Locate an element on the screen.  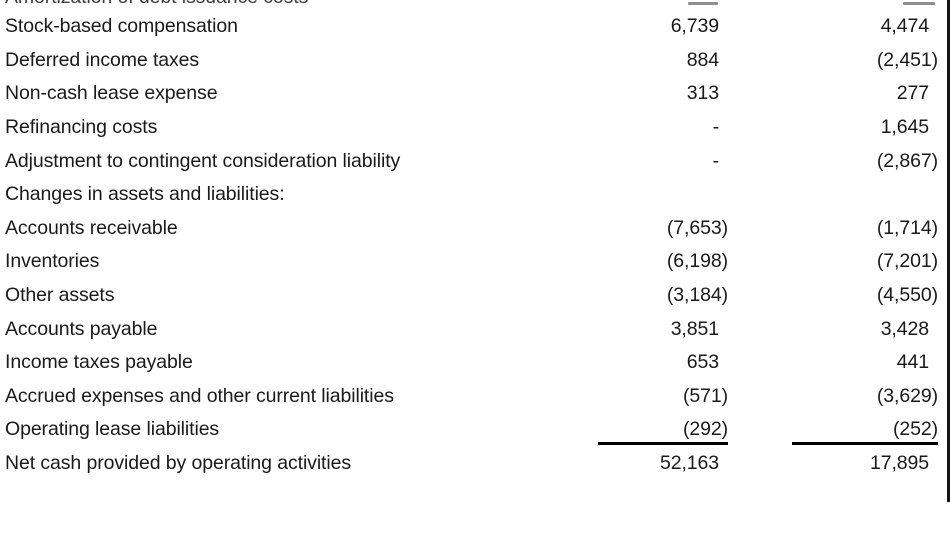
row-value-col2: 3,428 is located at coordinates (904, 328).